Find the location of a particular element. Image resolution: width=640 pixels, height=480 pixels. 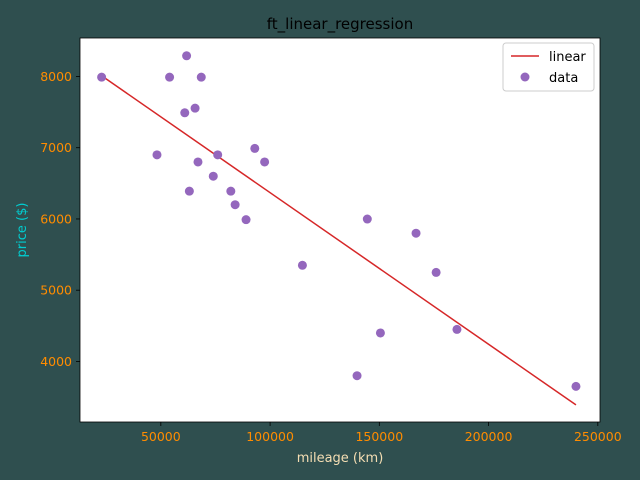

y-axis-label: price ($) is located at coordinates (22, 230).